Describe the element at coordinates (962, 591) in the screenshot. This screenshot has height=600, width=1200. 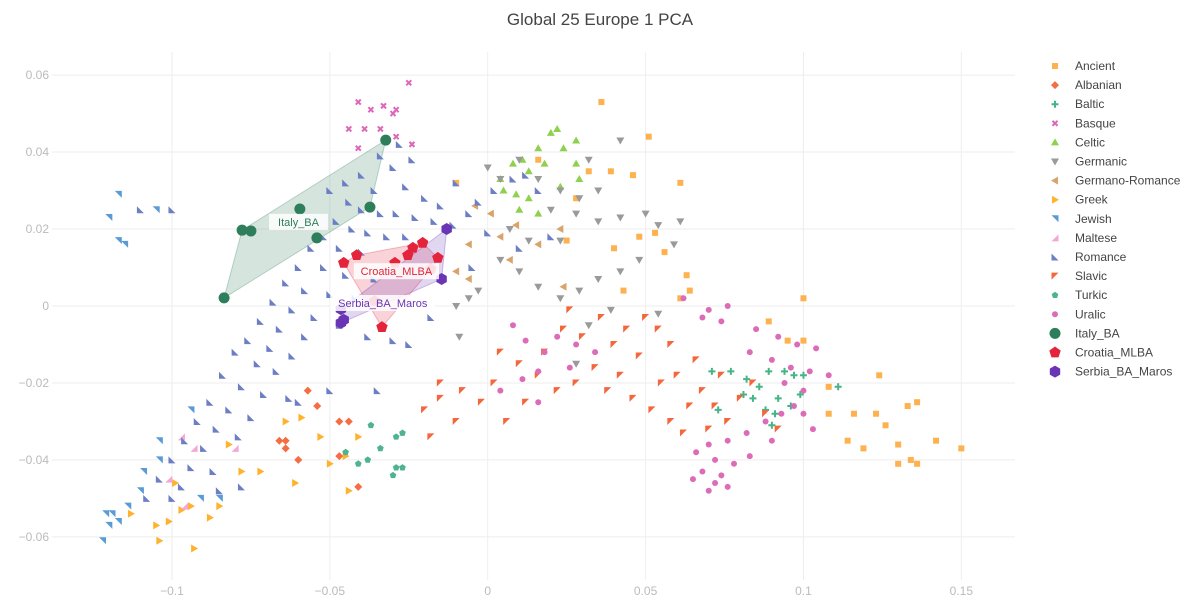
I see `x-tick-label: 0.15` at that location.